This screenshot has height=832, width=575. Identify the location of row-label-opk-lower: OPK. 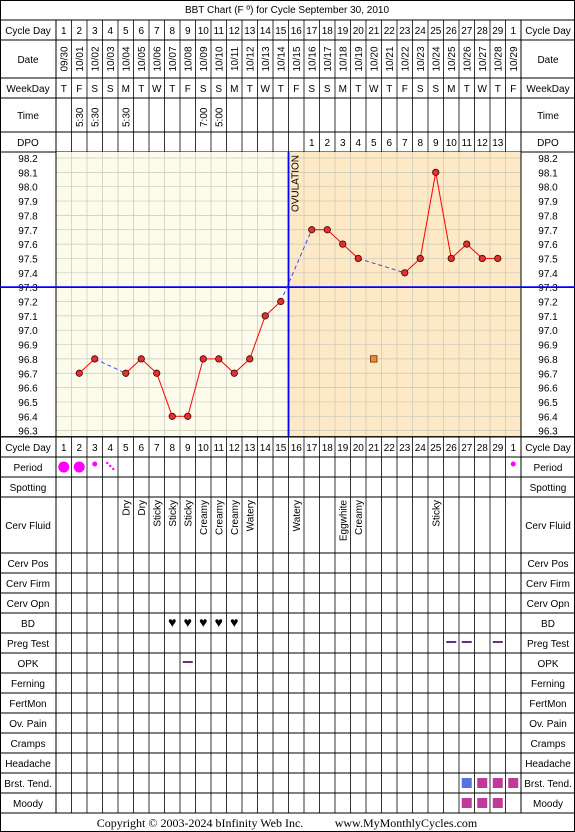
(27, 664).